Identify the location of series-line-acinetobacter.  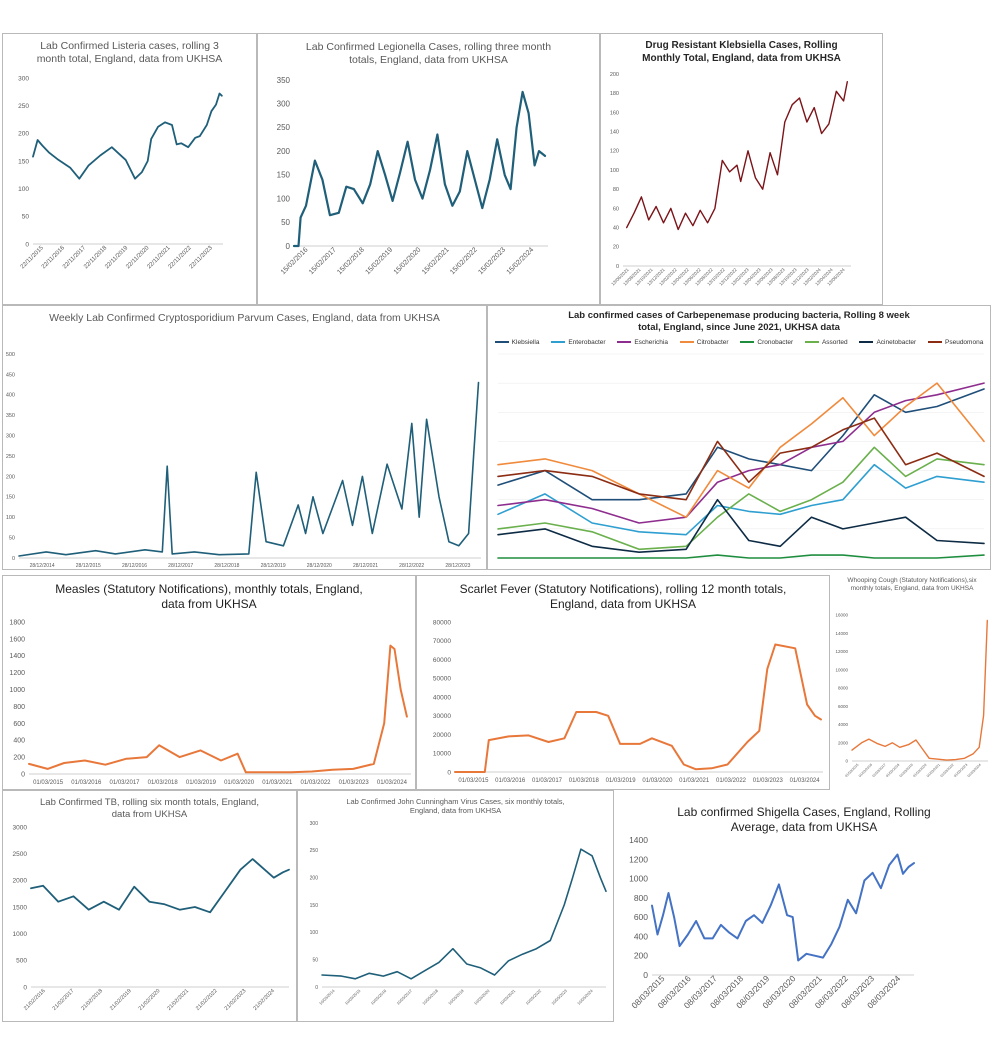
(741, 525).